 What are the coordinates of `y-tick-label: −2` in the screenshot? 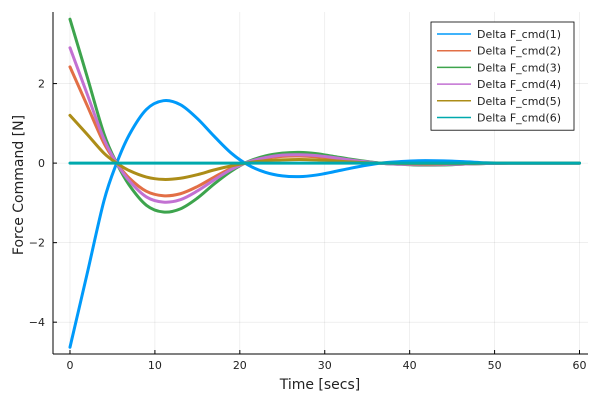 It's located at (37, 243).